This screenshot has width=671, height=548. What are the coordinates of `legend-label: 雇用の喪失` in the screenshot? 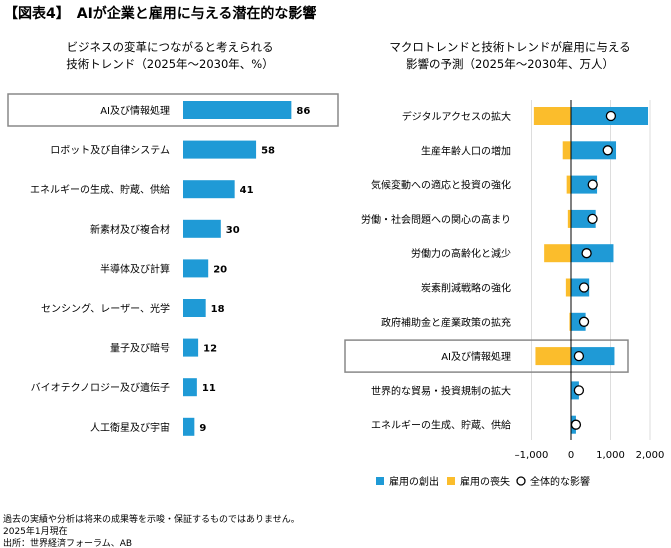 It's located at (485, 481).